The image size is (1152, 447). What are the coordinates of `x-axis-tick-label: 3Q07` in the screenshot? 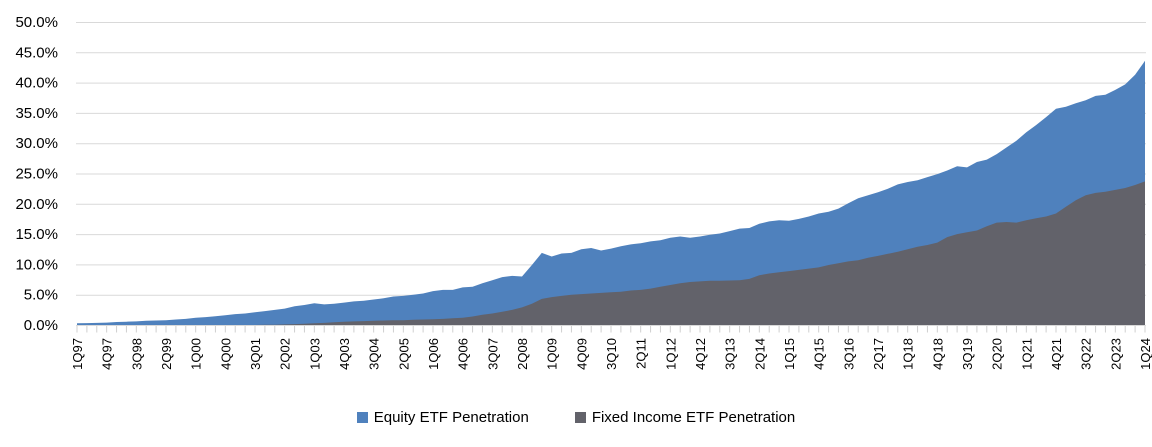 It's located at (492, 354).